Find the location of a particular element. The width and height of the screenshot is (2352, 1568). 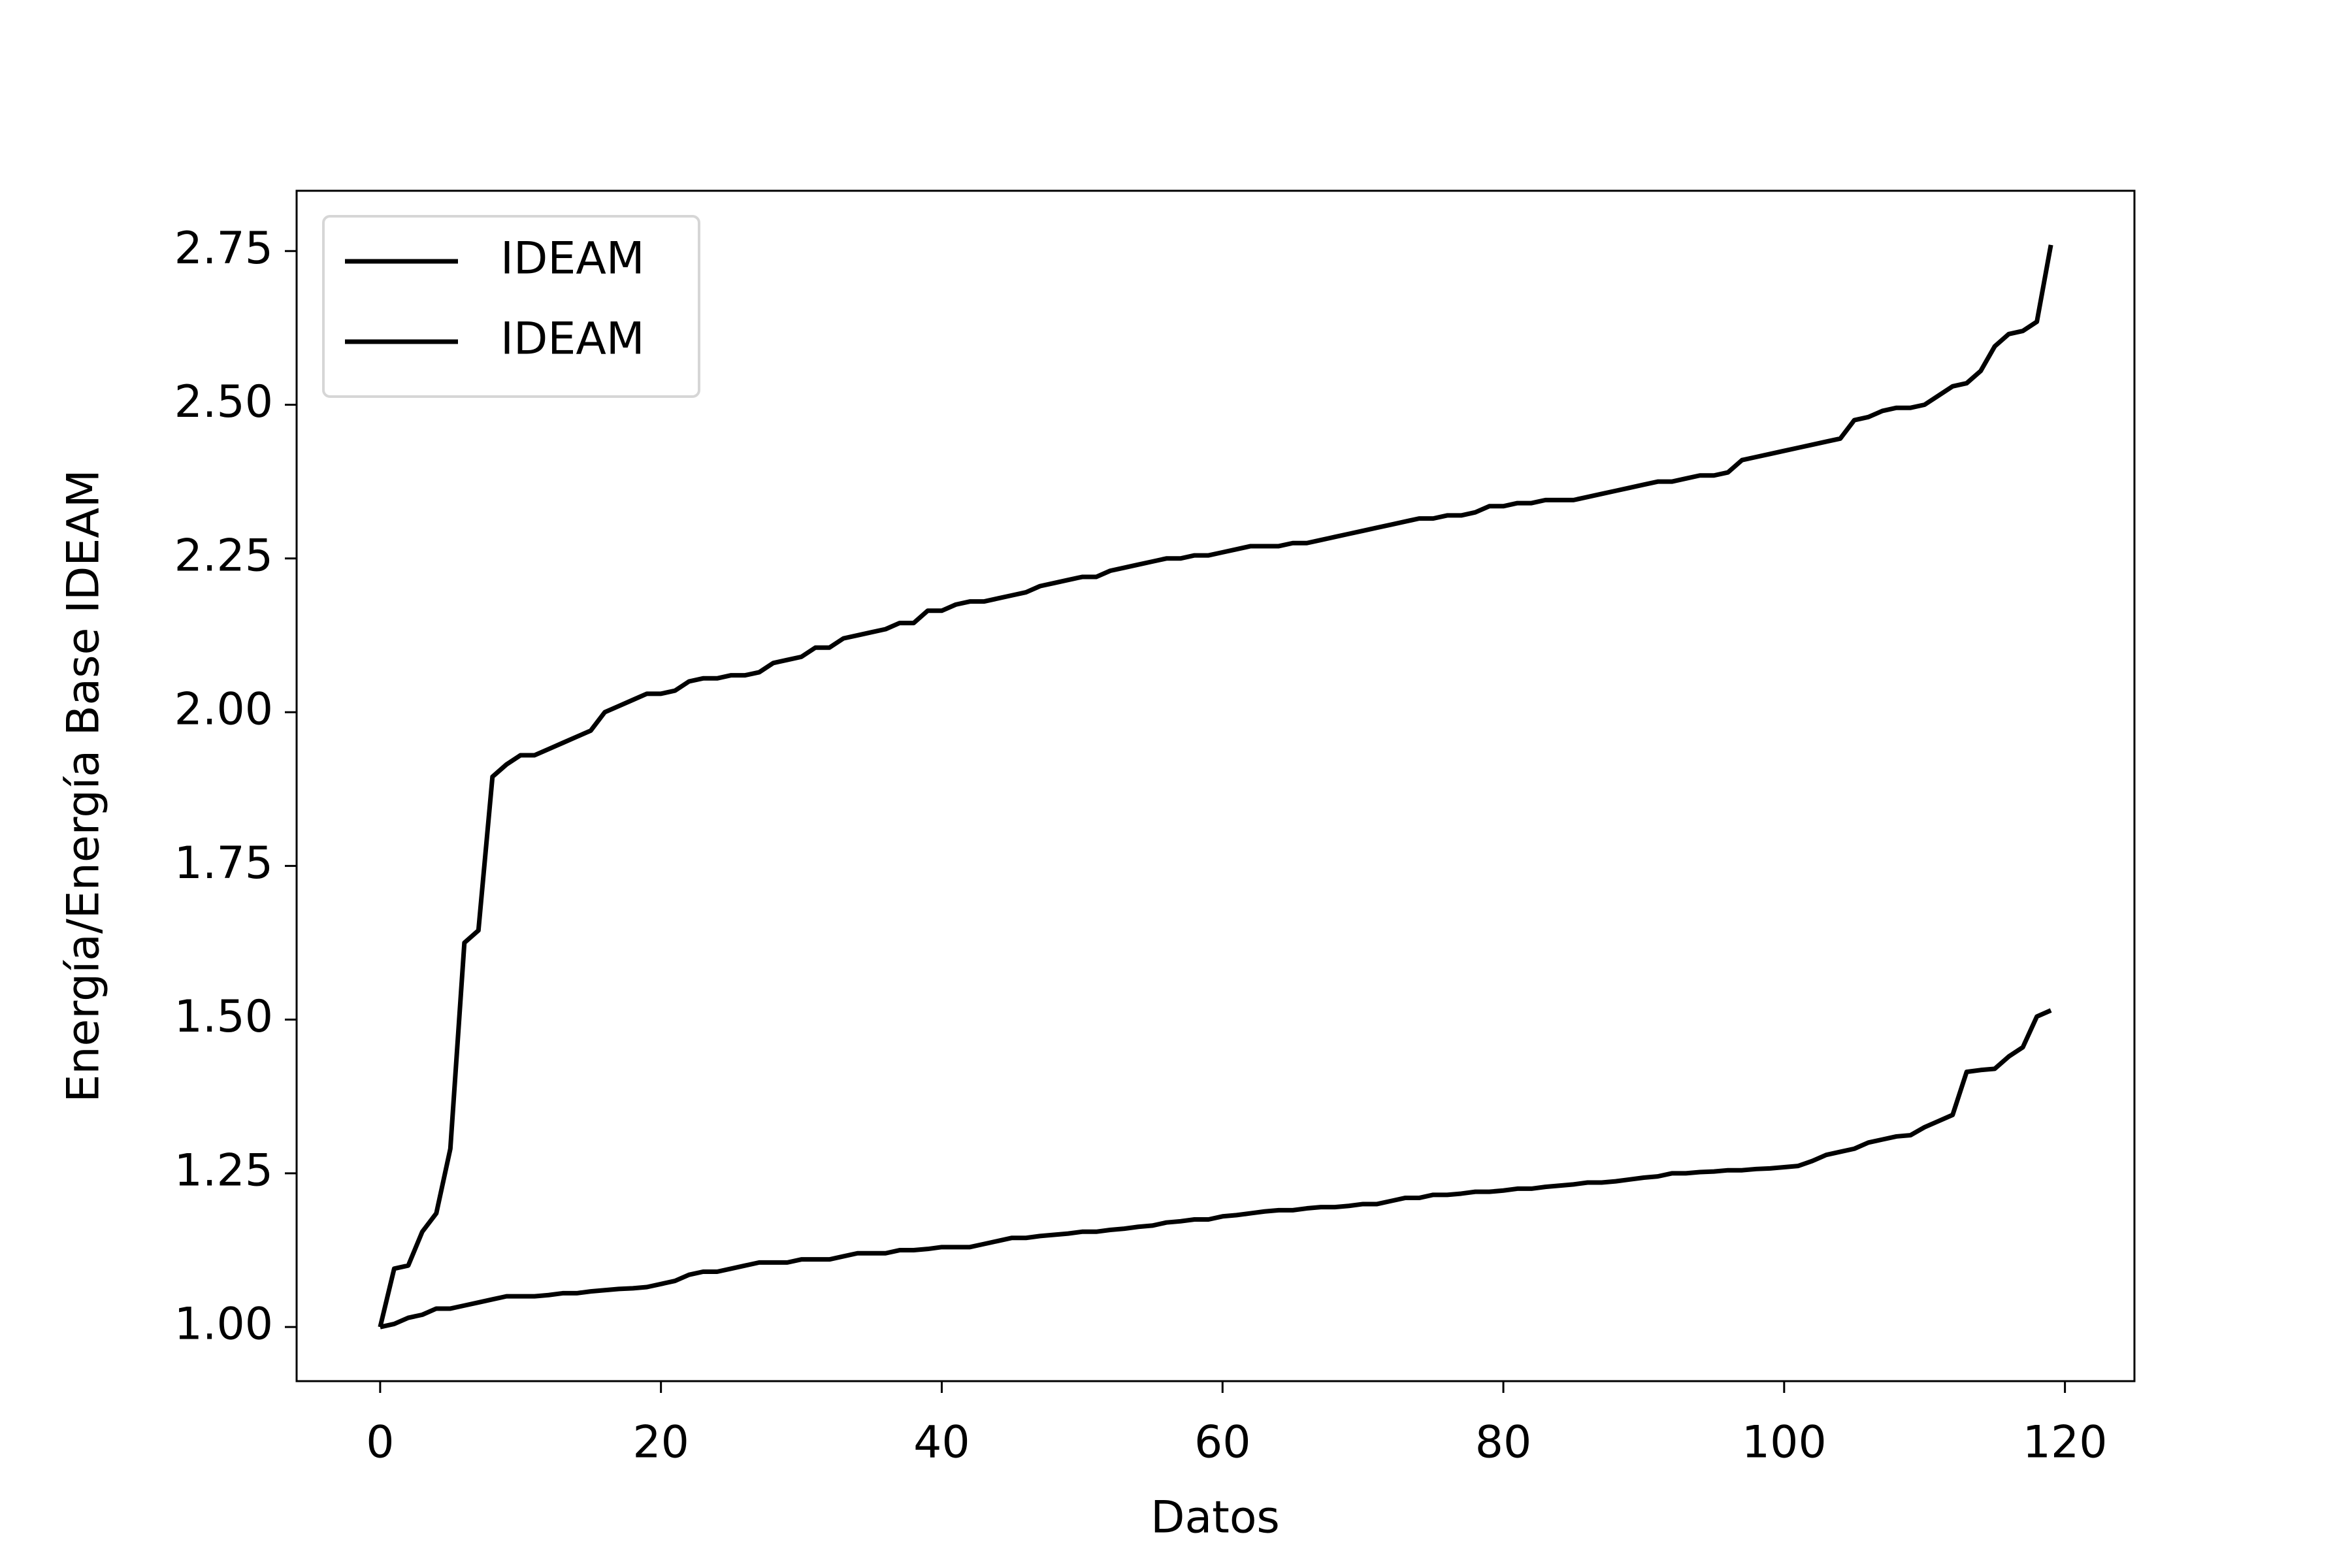

y-tick-label: 1.75 is located at coordinates (223, 863).